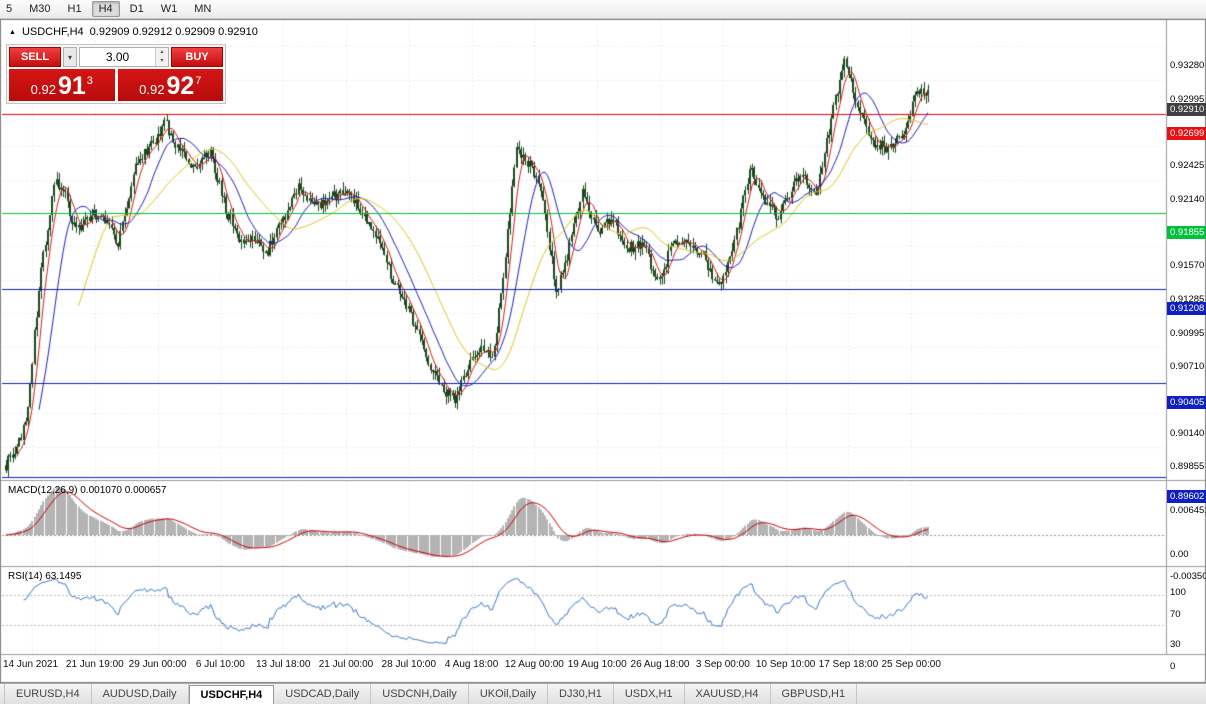  Describe the element at coordinates (1173, 666) in the screenshot. I see `rsi-axis-label: 0` at that location.